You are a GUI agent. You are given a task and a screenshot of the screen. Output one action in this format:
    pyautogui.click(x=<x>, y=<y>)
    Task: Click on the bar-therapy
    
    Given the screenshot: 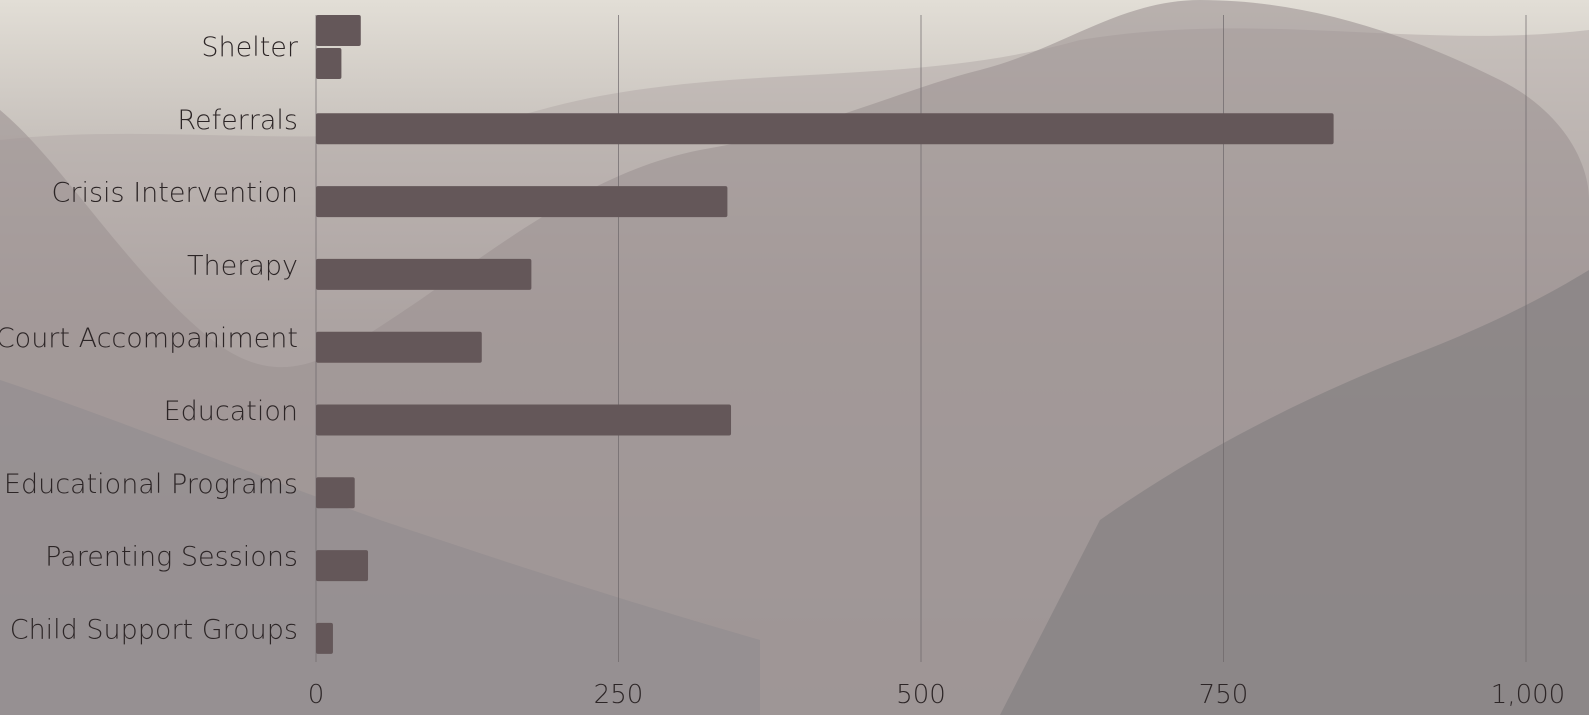 What is the action you would take?
    pyautogui.click(x=424, y=274)
    